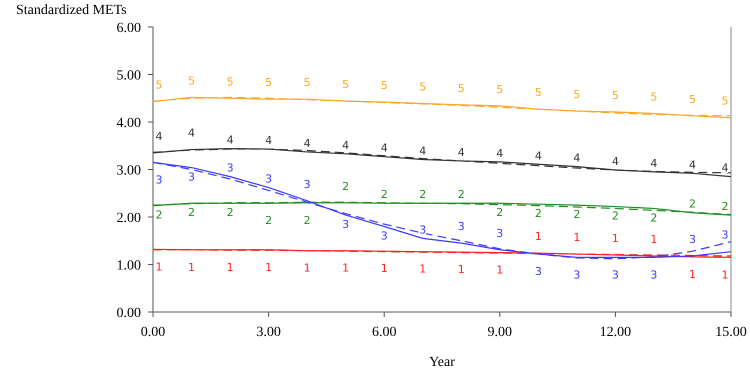  Describe the element at coordinates (128, 123) in the screenshot. I see `y-tick-label: 4.00` at that location.